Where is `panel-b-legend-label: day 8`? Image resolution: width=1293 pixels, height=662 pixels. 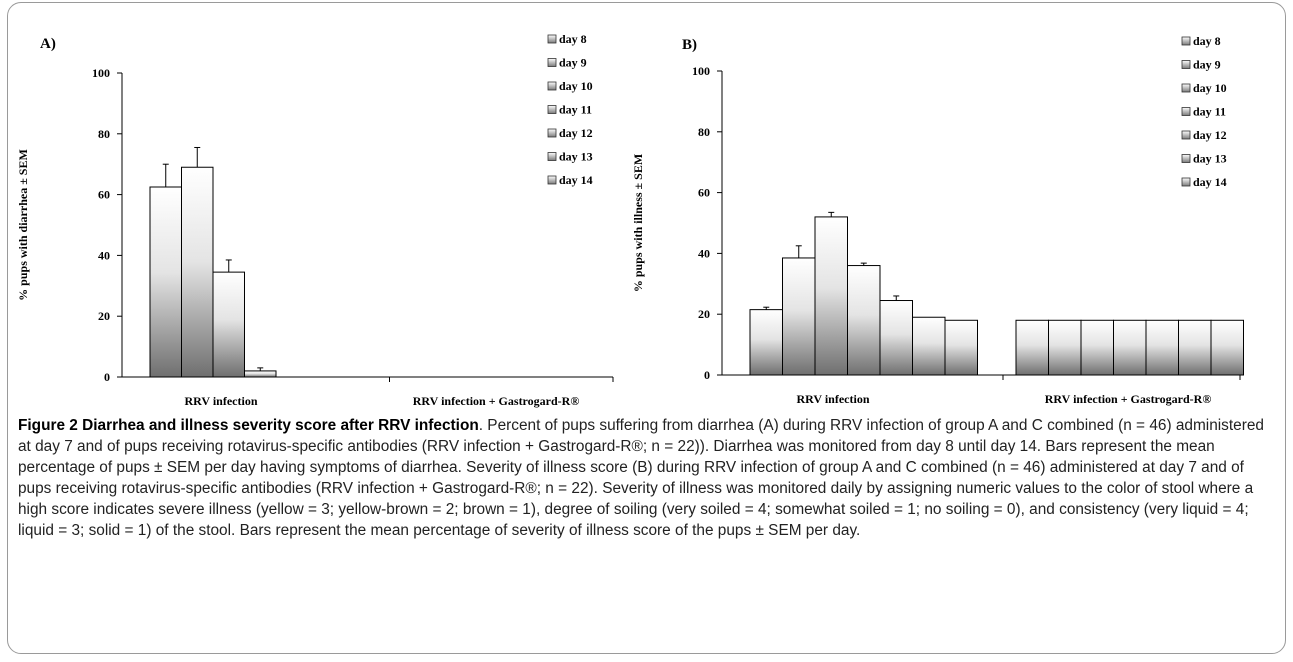 panel-b-legend-label: day 8 is located at coordinates (1207, 41).